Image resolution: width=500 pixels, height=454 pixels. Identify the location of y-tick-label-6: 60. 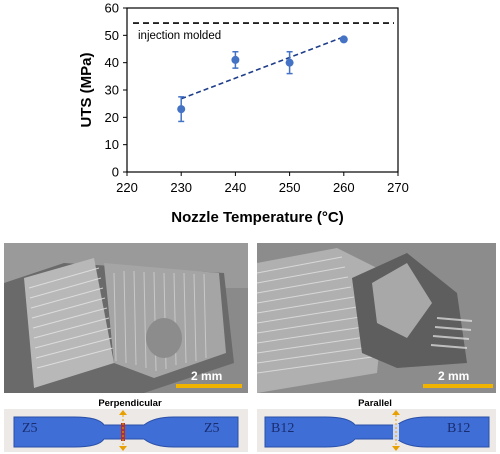
(112, 8).